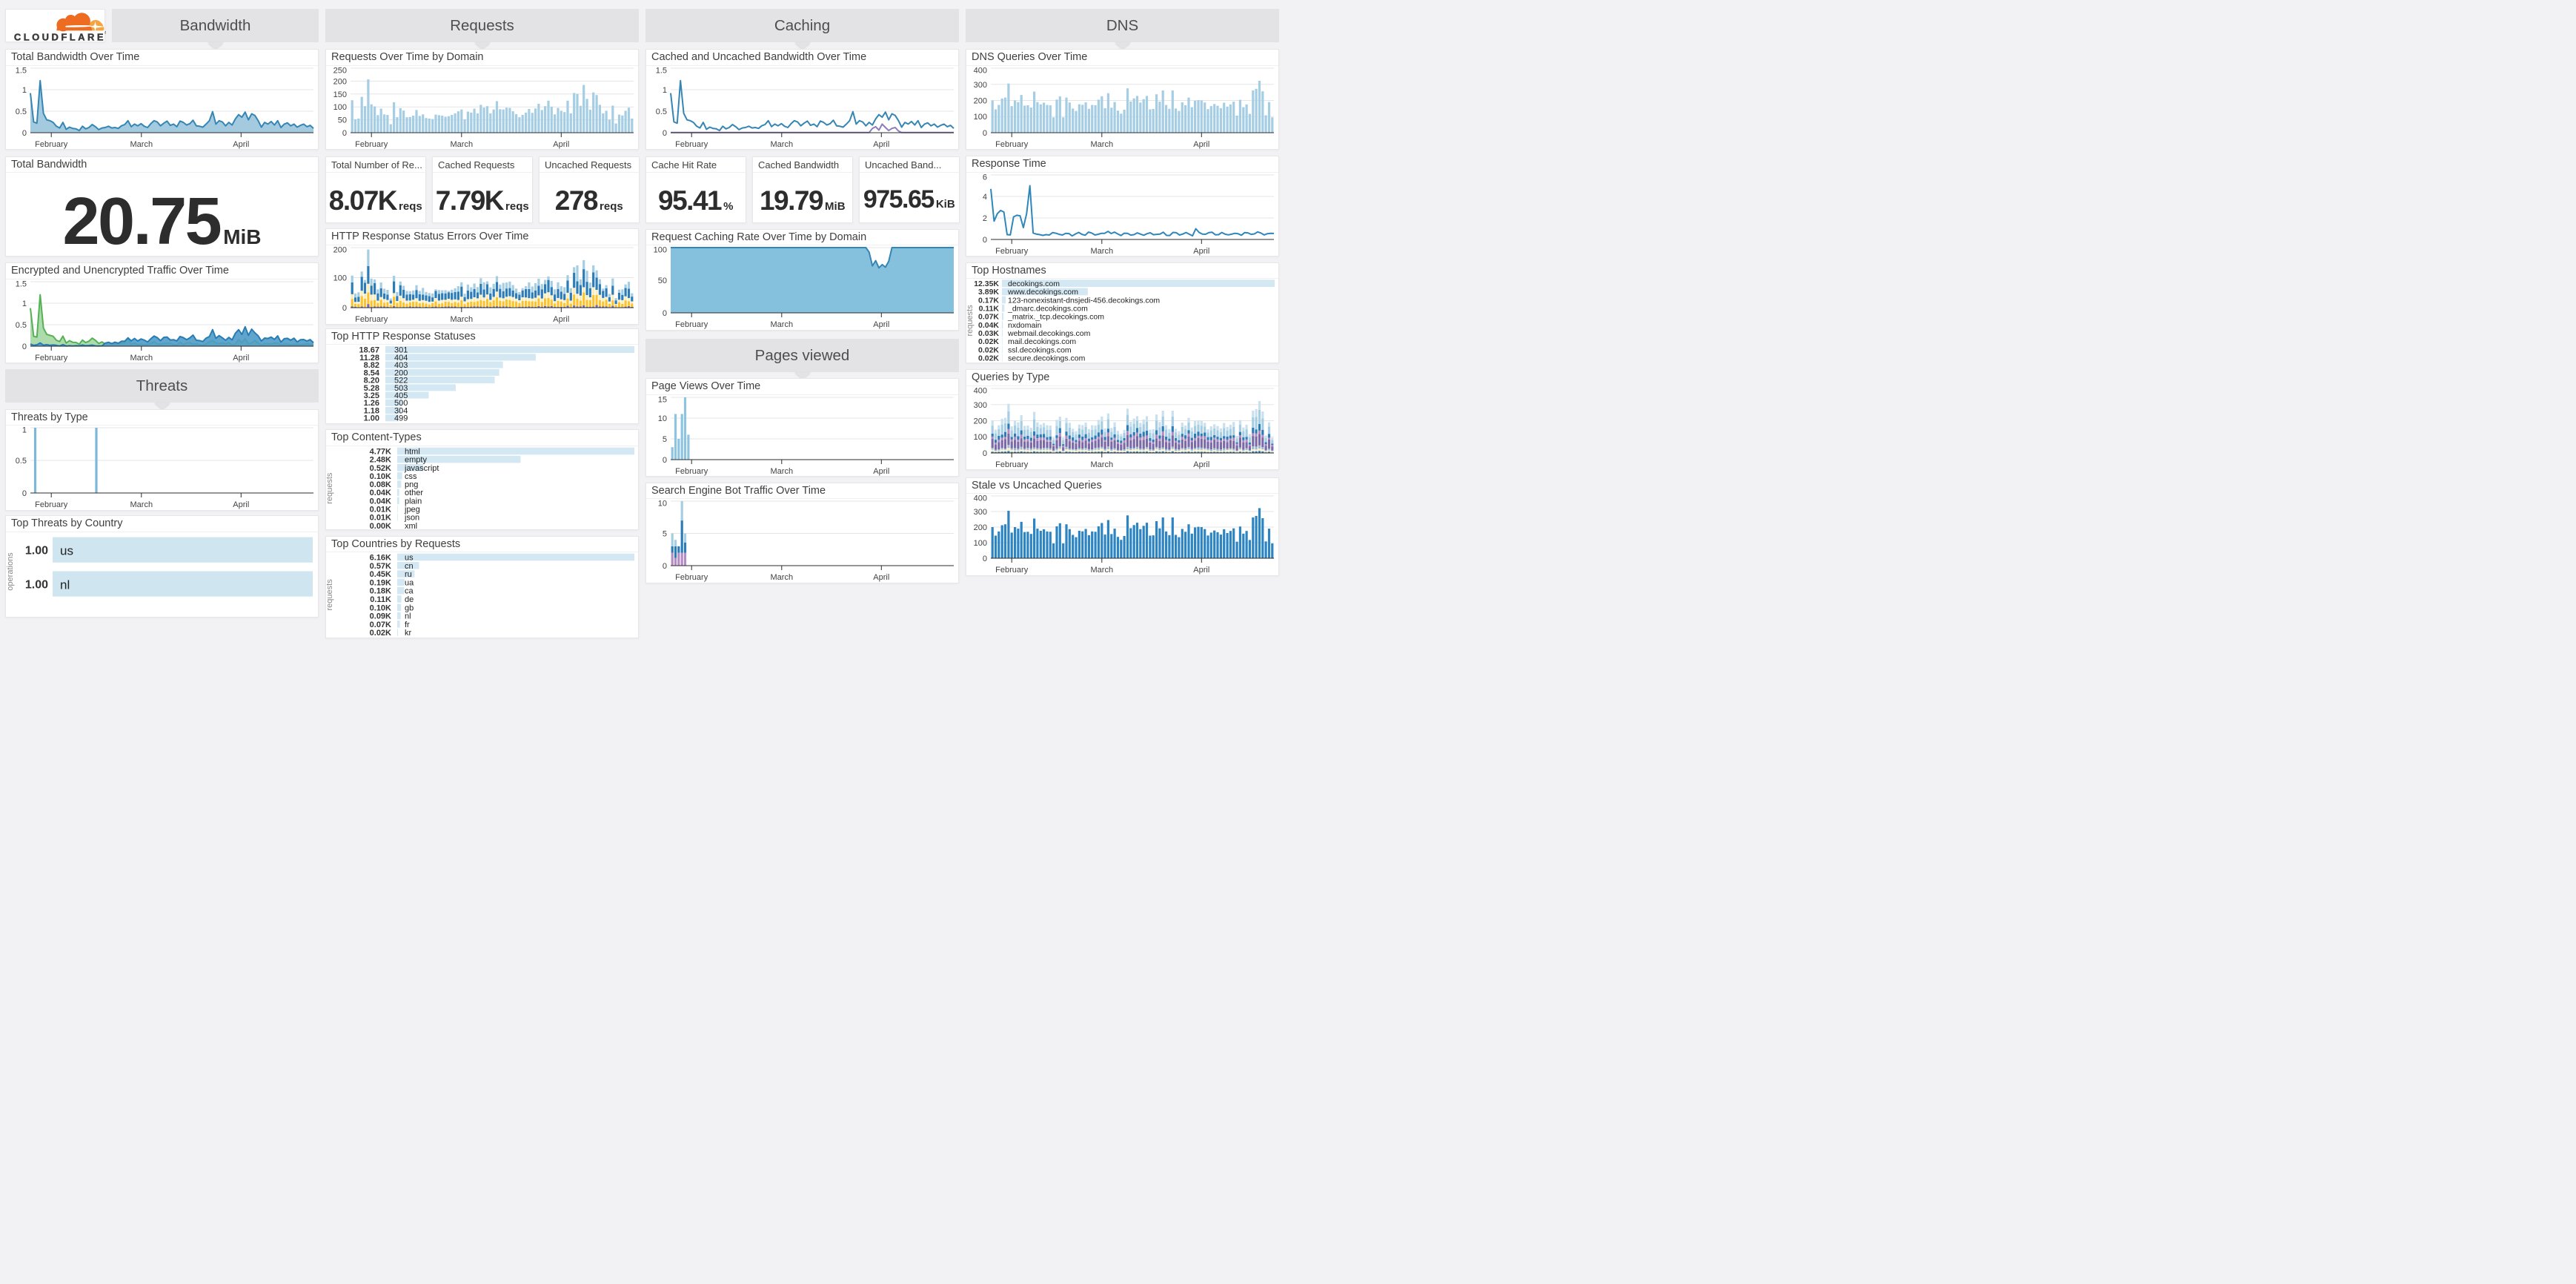  What do you see at coordinates (661, 70) in the screenshot?
I see `svg-text: 1.5` at bounding box center [661, 70].